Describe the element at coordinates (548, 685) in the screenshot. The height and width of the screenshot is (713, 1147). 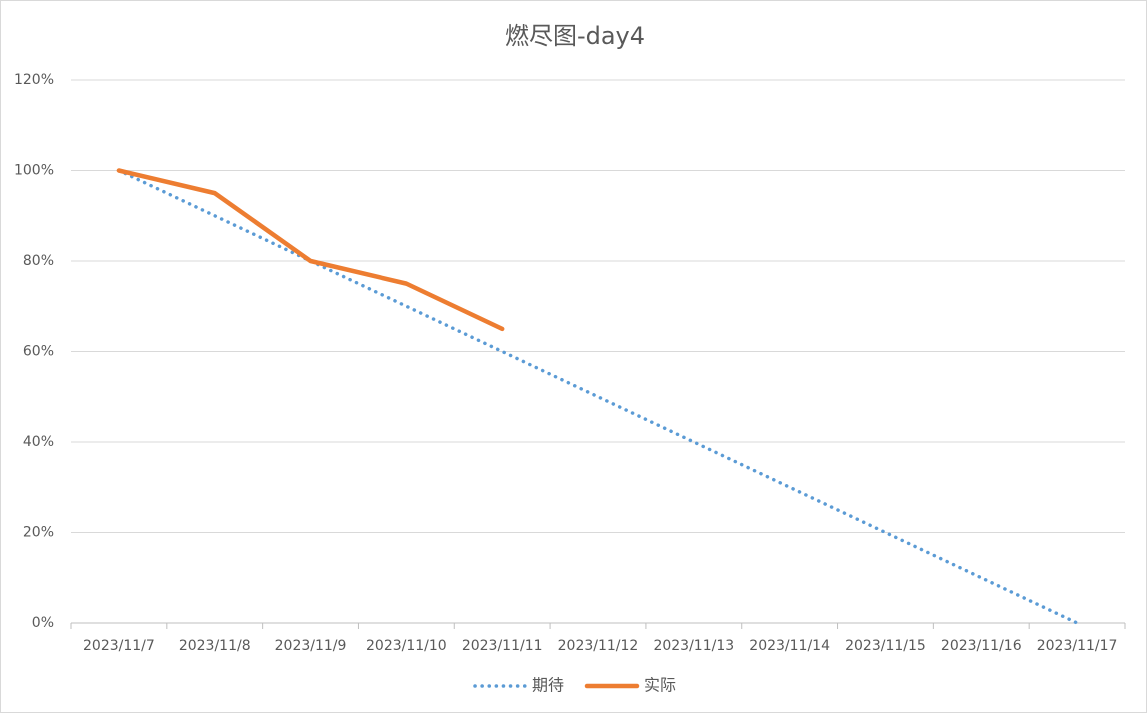
I see `legend-label: 期待` at that location.